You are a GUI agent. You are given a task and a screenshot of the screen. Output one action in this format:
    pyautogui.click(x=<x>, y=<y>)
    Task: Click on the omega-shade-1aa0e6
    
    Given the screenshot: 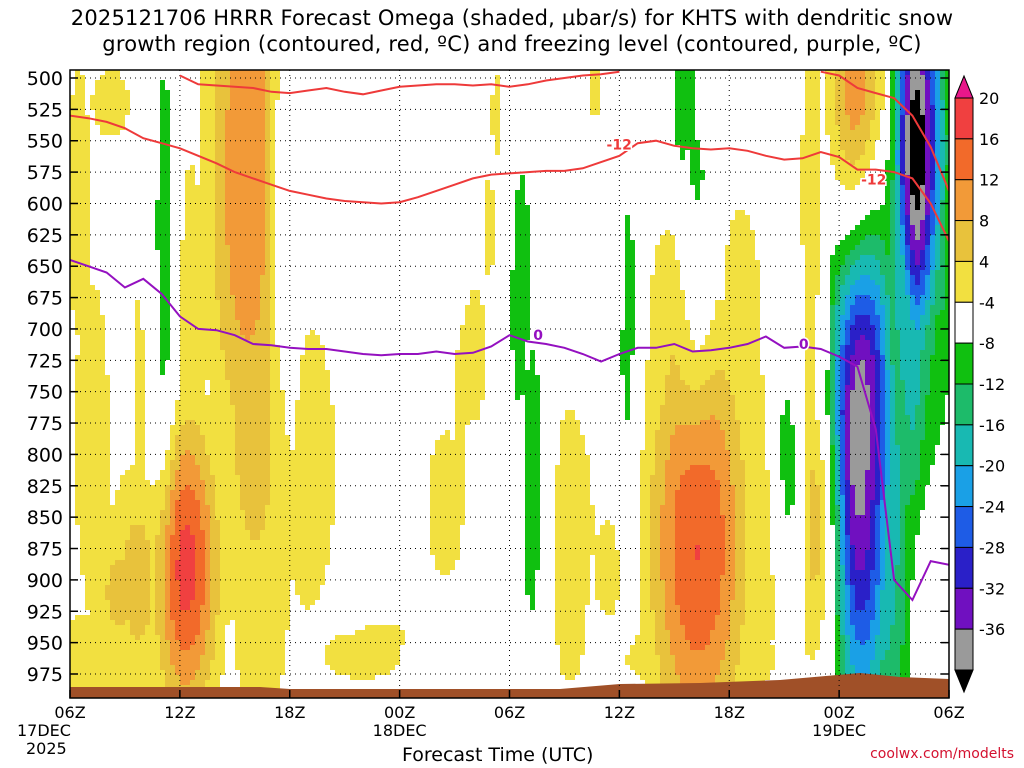 What is the action you would take?
    pyautogui.click(x=887, y=375)
    